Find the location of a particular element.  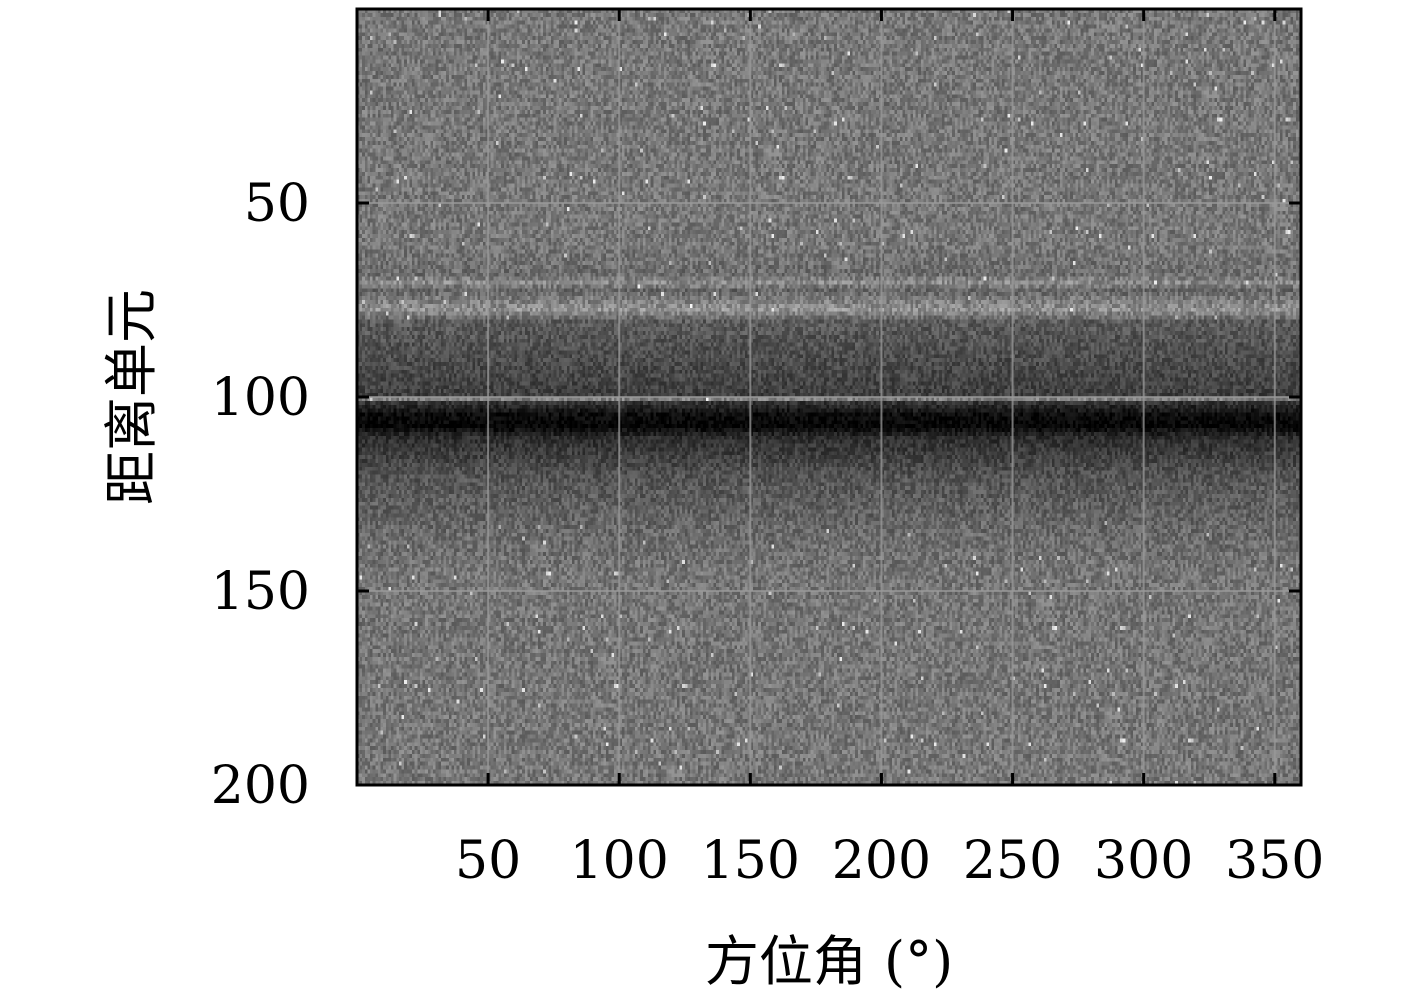

x-tick-label: 100 is located at coordinates (619, 861).